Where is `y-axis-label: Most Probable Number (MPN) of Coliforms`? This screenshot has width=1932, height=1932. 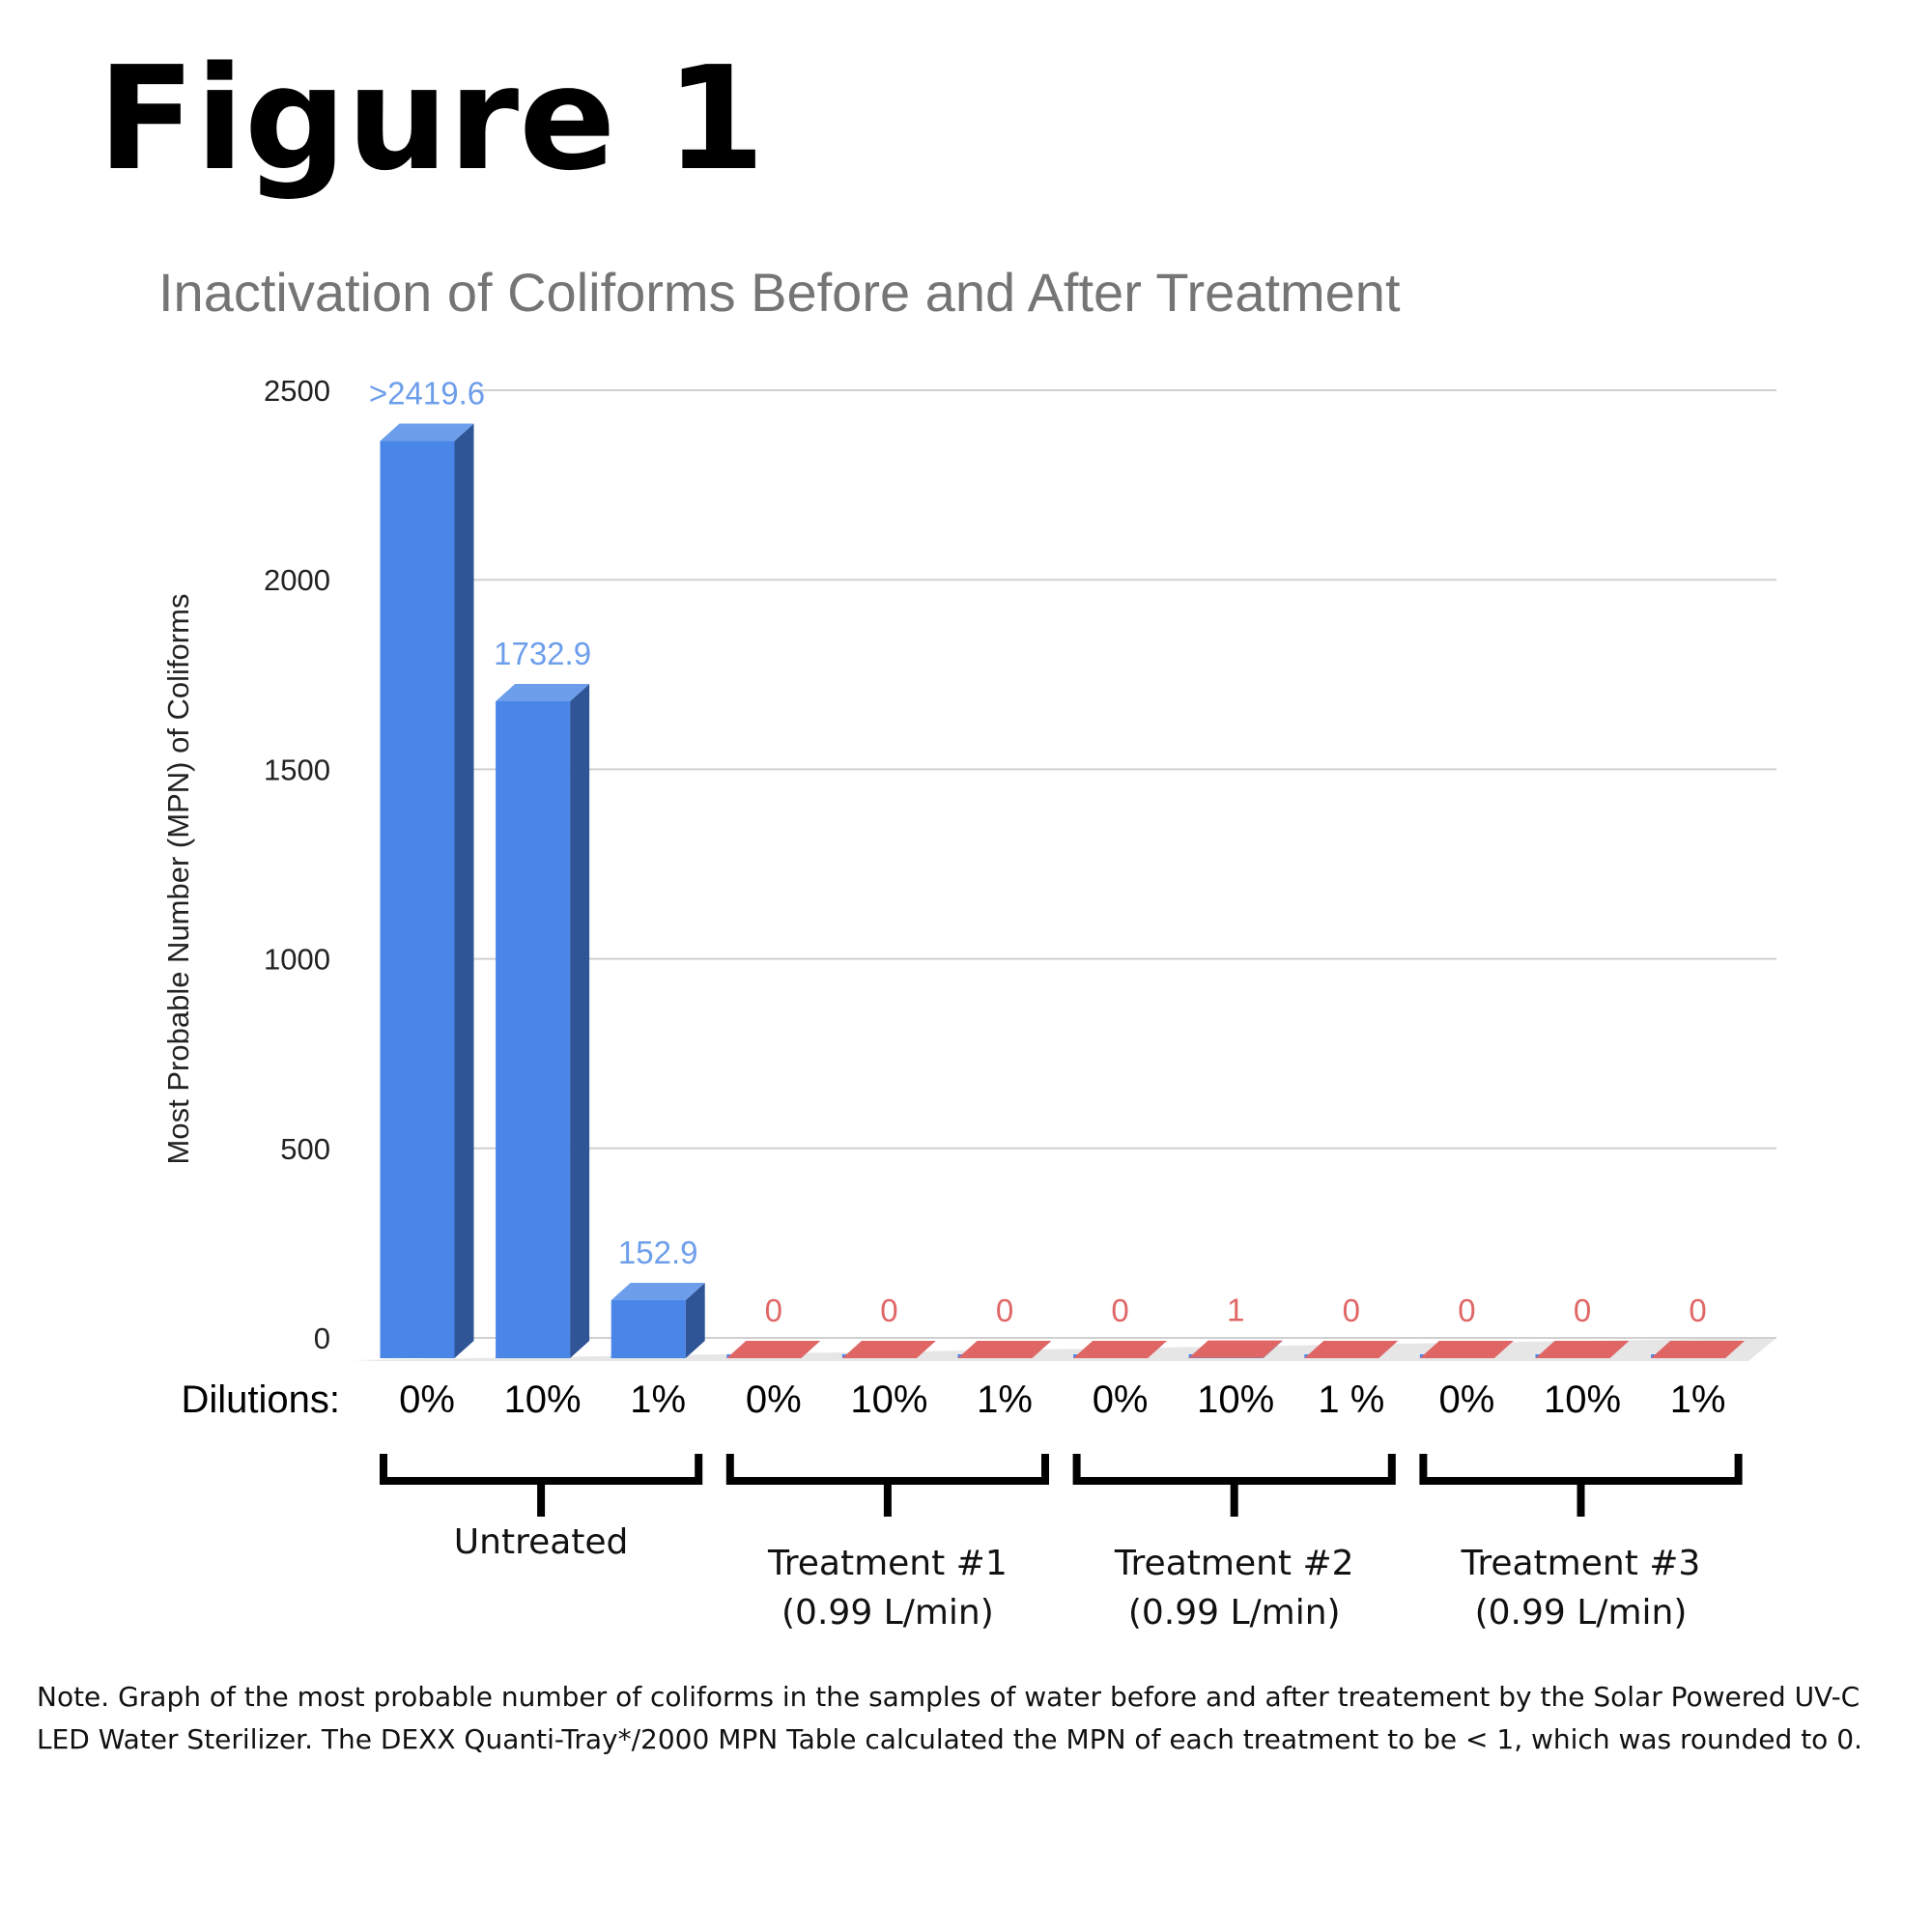
y-axis-label: Most Probable Number (MPN) of Coliforms is located at coordinates (178, 879).